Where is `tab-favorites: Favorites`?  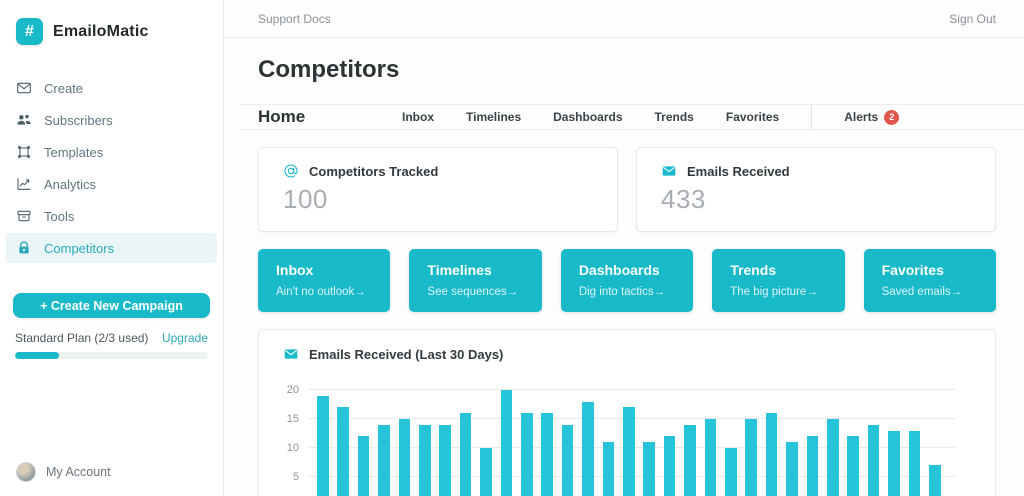 tab-favorites: Favorites is located at coordinates (752, 117).